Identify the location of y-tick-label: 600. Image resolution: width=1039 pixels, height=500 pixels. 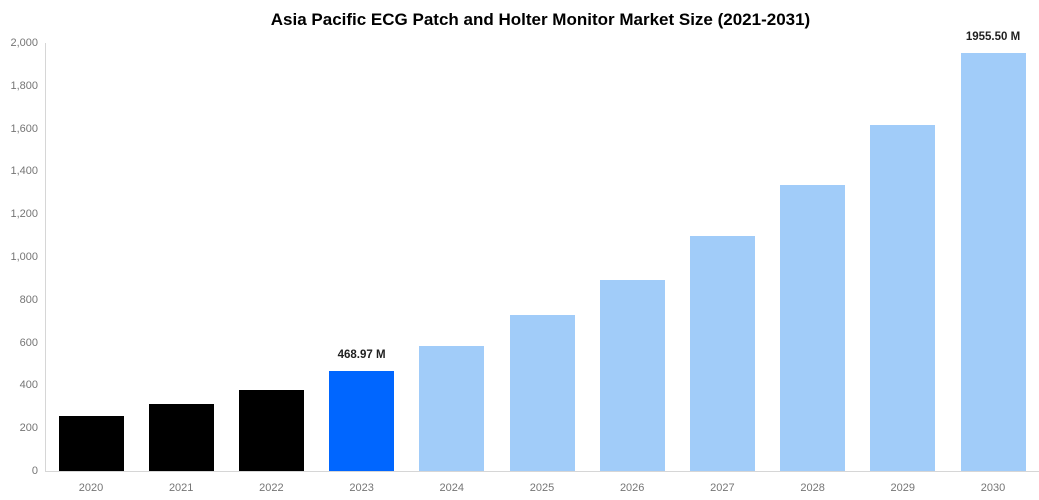
(28, 342).